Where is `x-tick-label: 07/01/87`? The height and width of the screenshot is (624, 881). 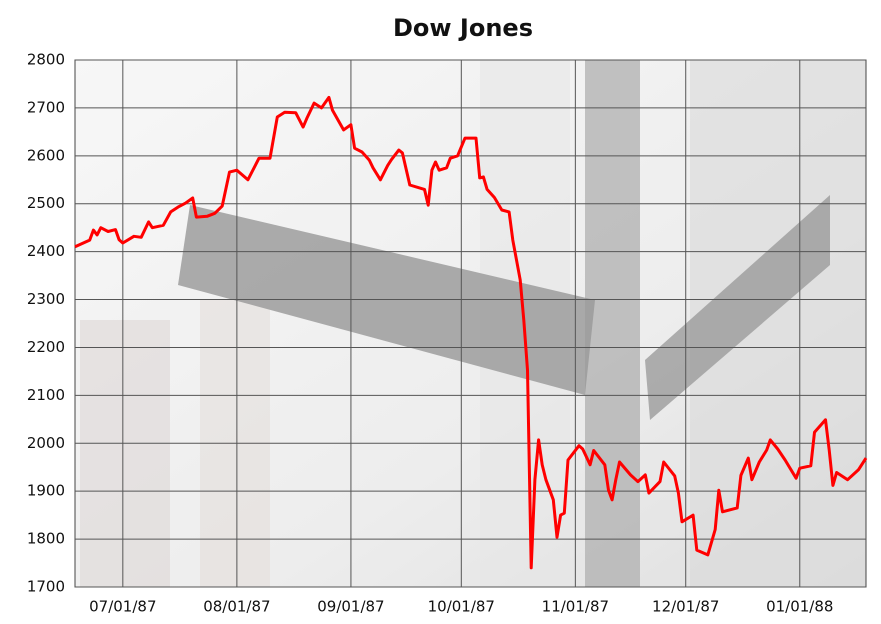
x-tick-label: 07/01/87 is located at coordinates (122, 607).